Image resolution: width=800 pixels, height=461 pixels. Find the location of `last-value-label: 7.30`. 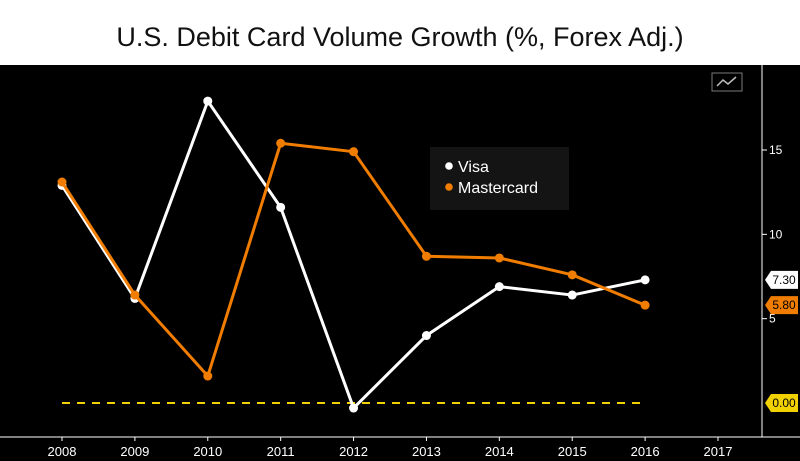

last-value-label: 7.30 is located at coordinates (784, 280).